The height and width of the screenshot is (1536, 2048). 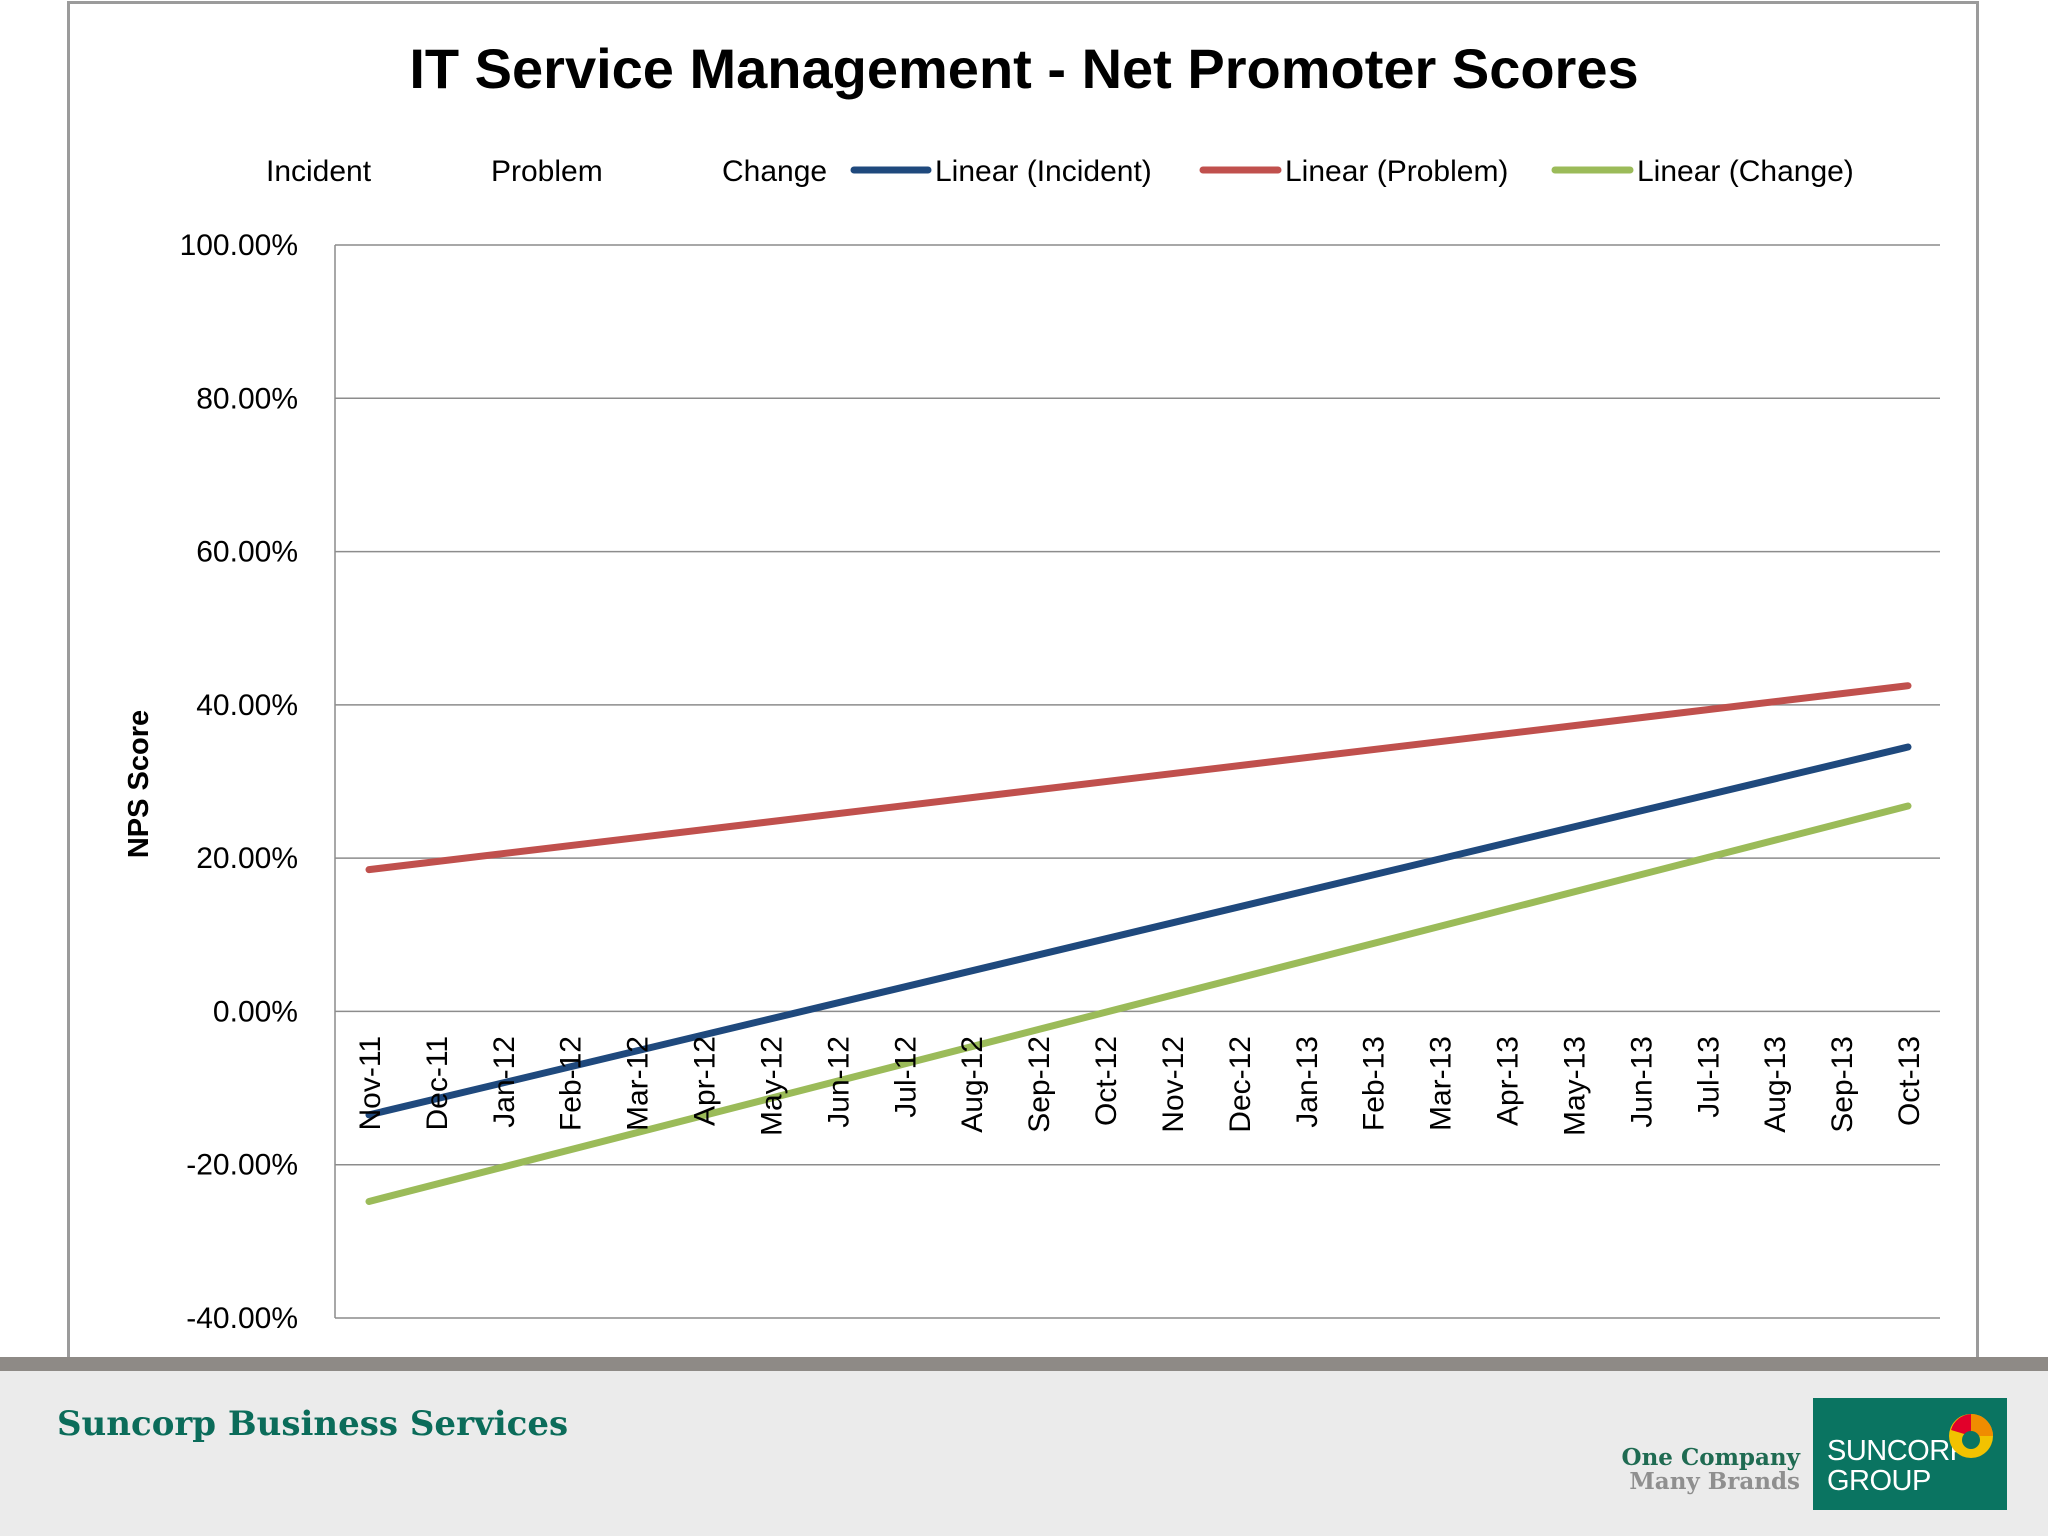 I want to click on legend-label: Change, so click(x=774, y=171).